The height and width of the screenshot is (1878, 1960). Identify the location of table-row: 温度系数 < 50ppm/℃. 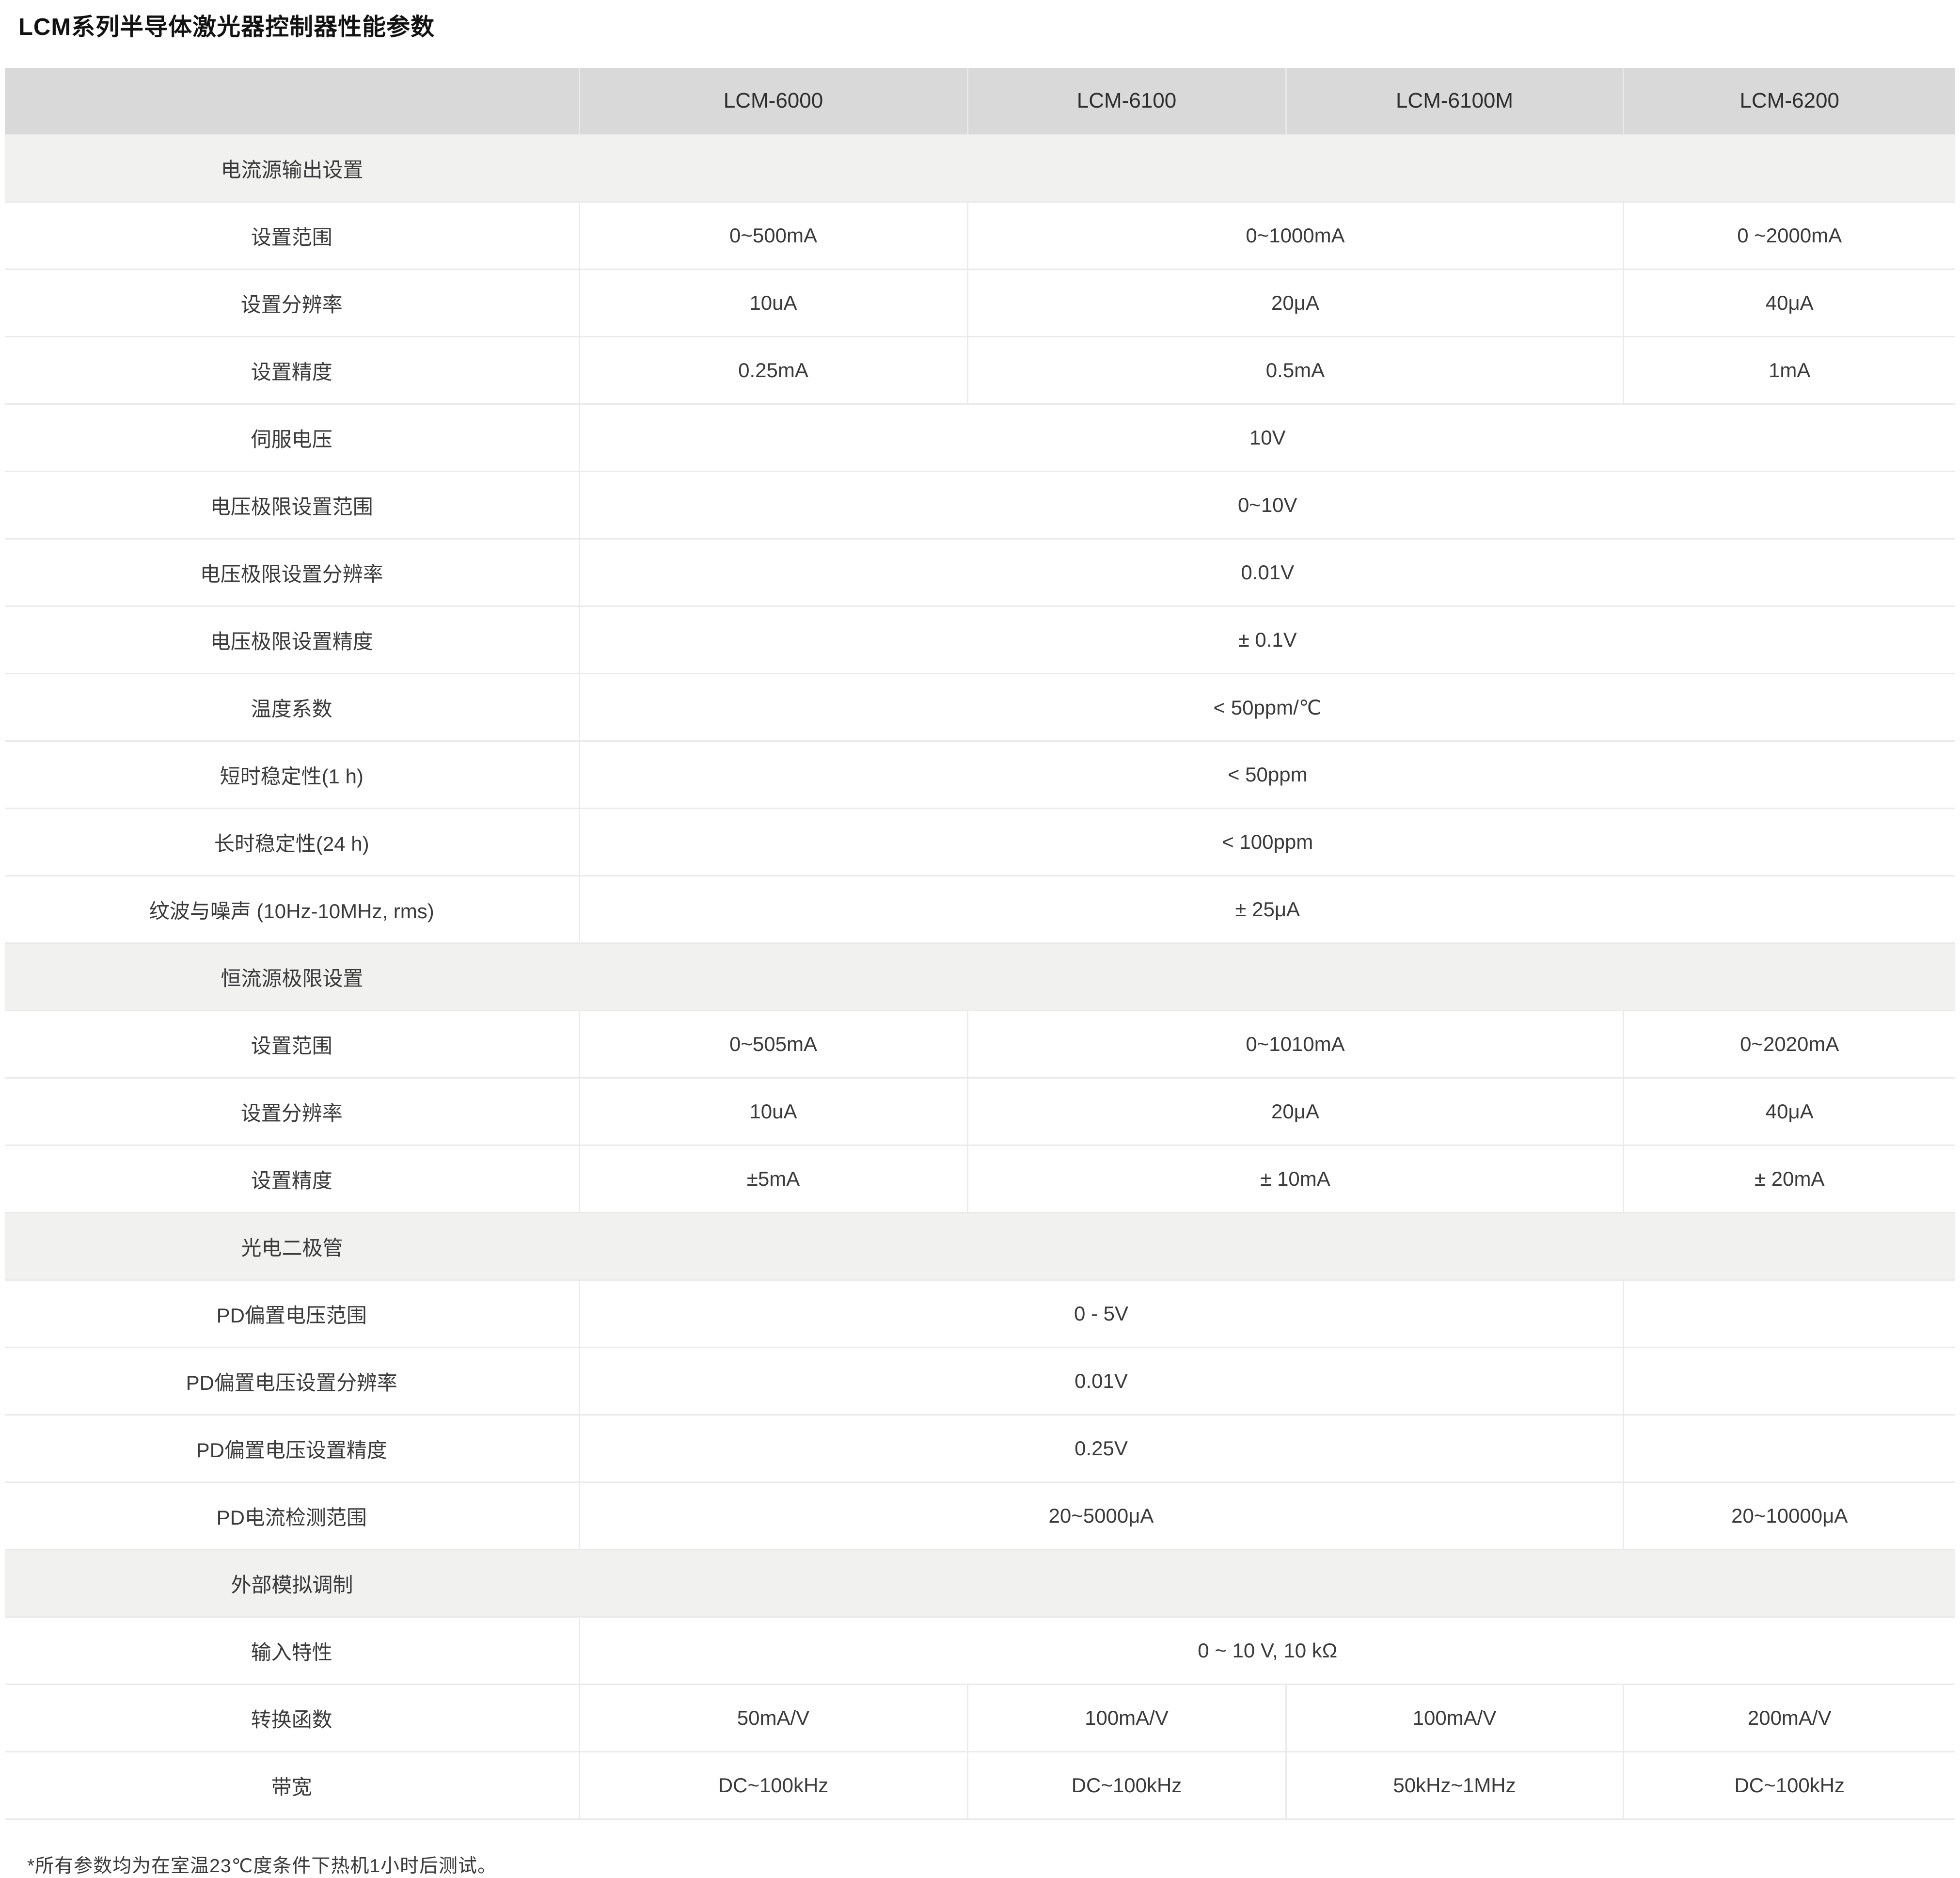
(980, 707).